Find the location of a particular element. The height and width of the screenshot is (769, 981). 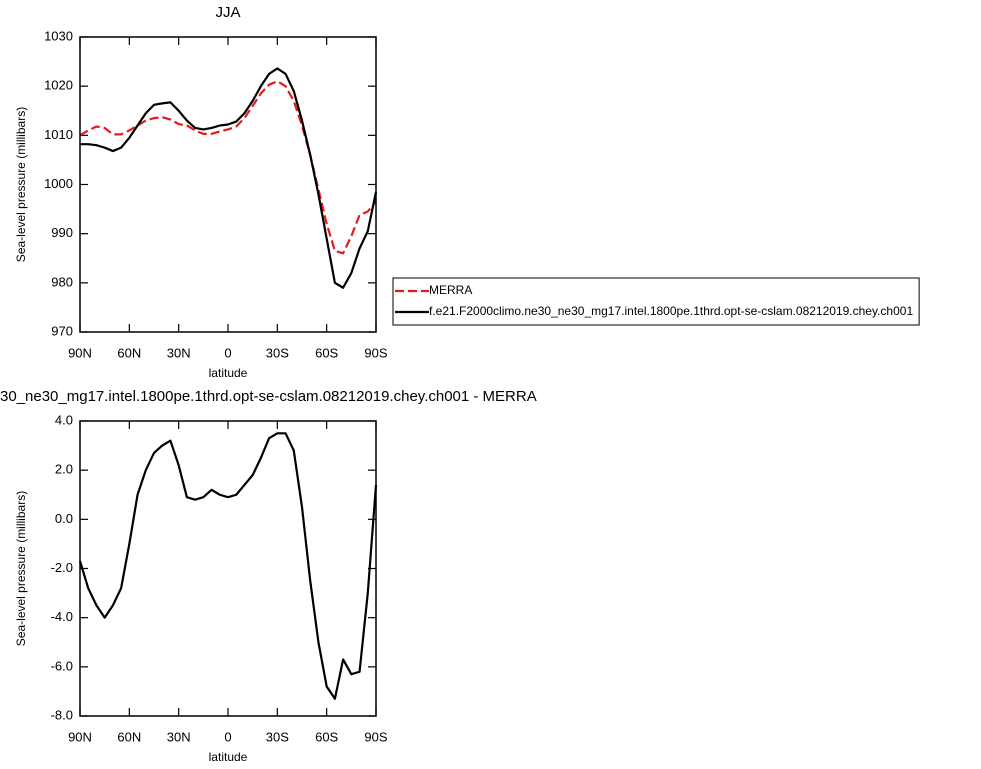

y-tick-label: 1010 is located at coordinates (58, 134).